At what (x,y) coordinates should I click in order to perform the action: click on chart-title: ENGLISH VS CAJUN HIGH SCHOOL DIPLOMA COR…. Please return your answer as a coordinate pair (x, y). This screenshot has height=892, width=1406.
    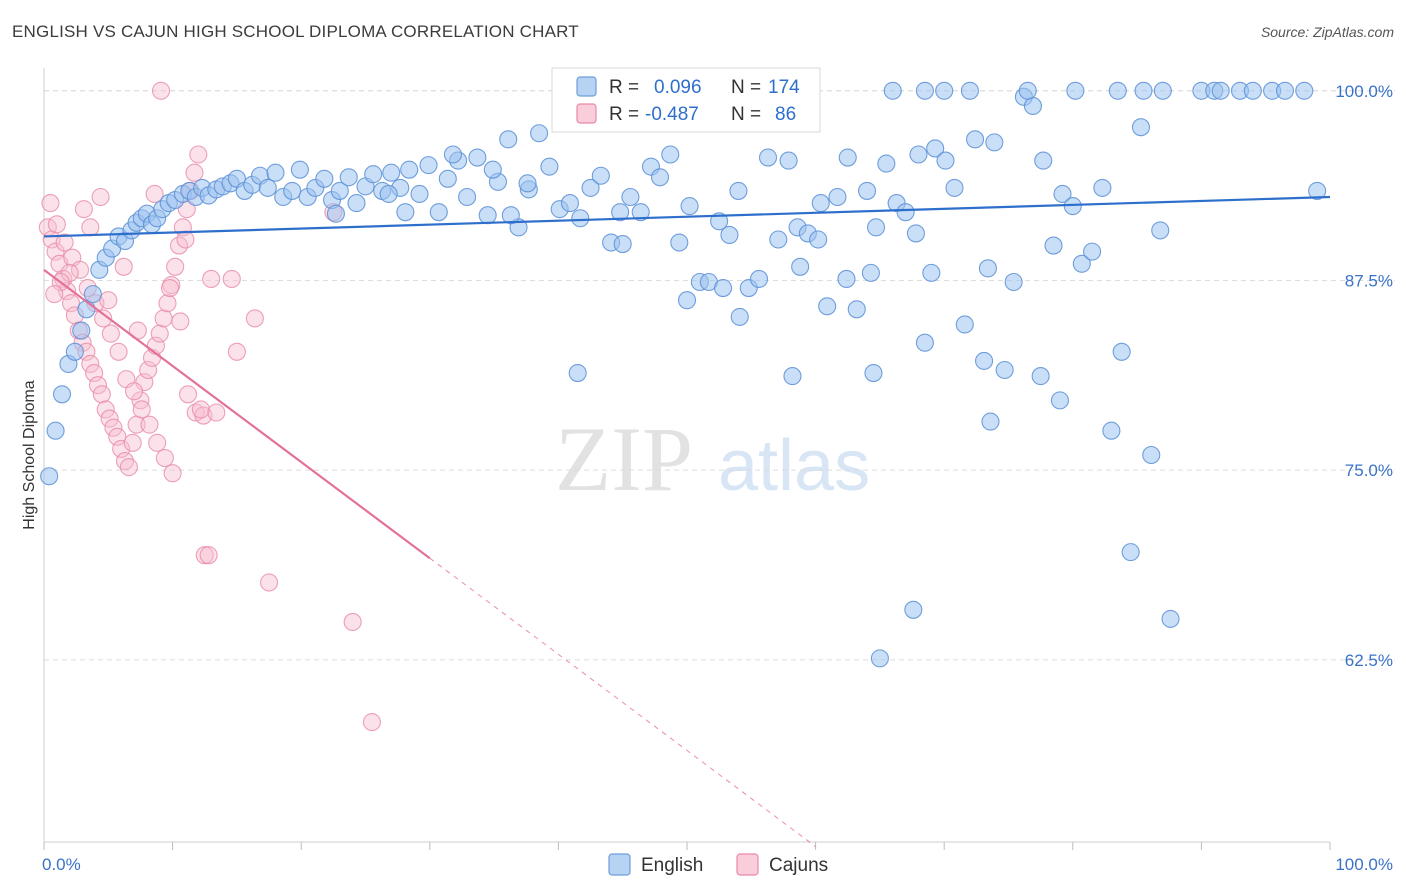
    Looking at the image, I should click on (295, 31).